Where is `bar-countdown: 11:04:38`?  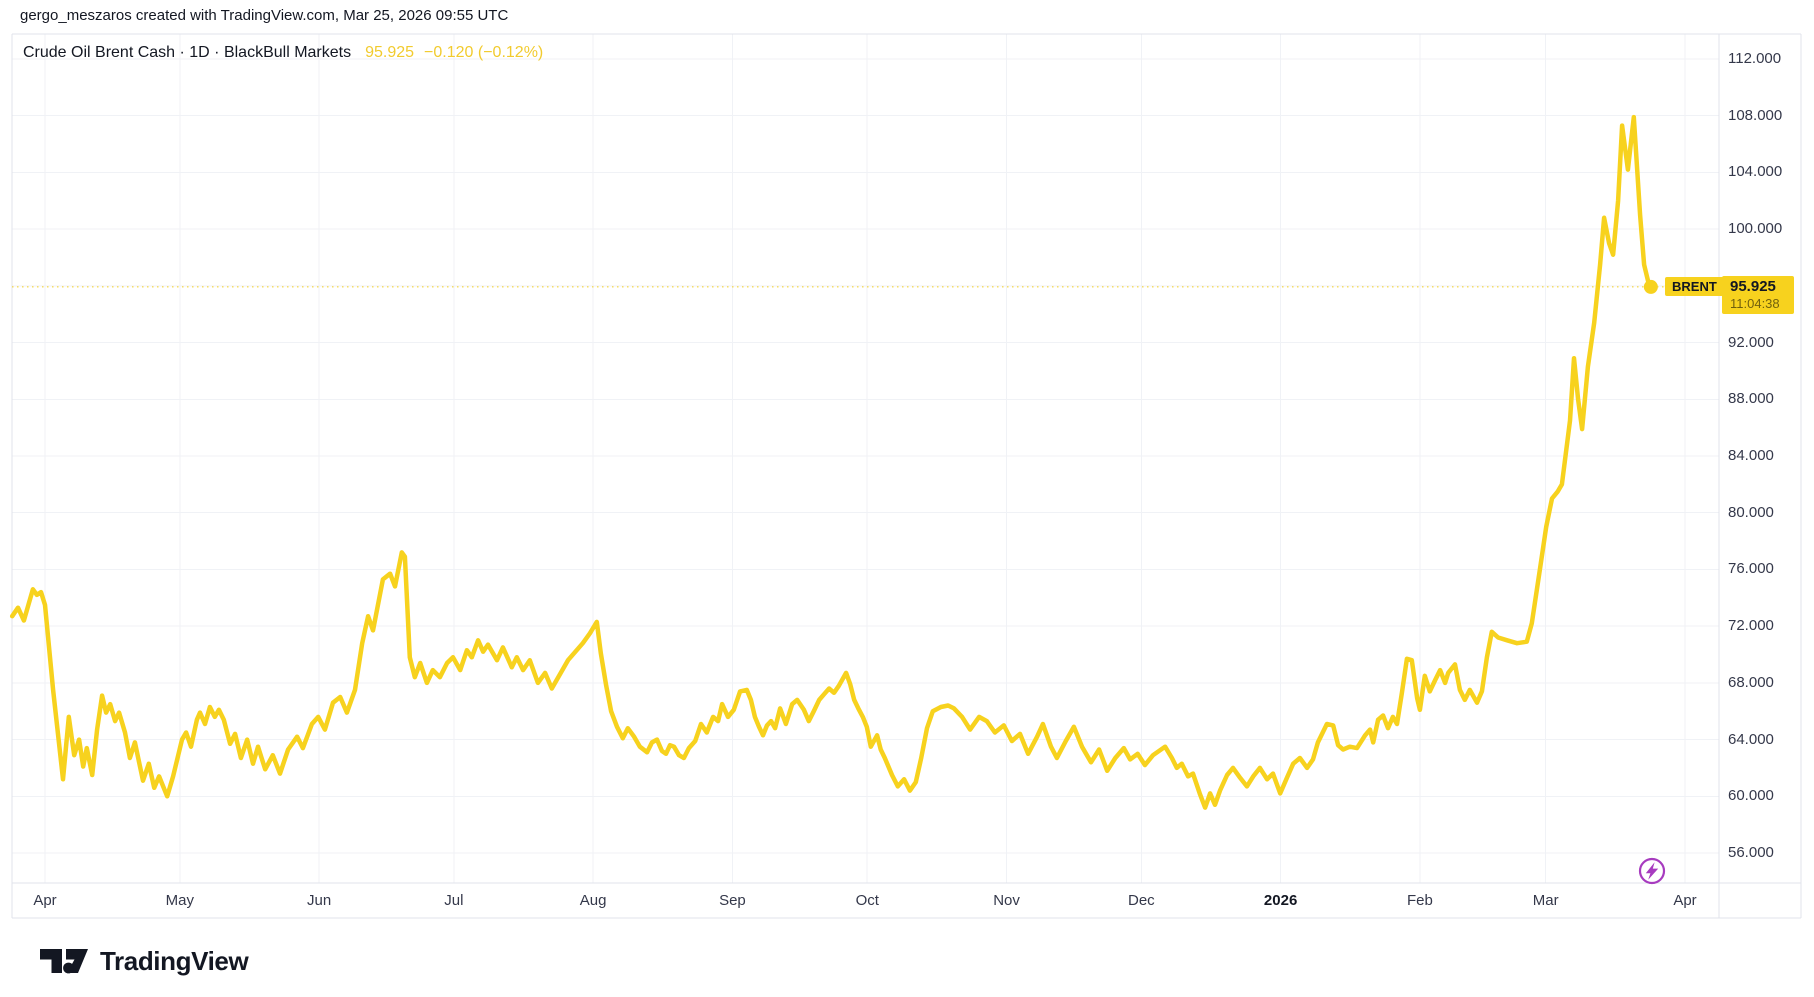 bar-countdown: 11:04:38 is located at coordinates (1755, 303).